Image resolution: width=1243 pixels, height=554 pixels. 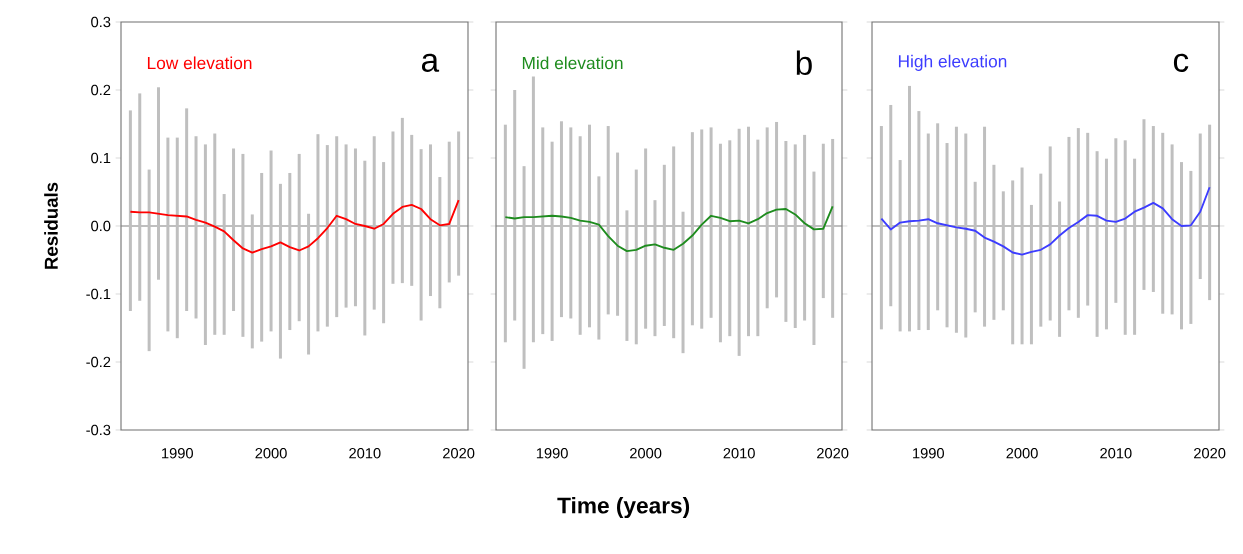 I want to click on text: Low elevation, so click(x=199, y=63).